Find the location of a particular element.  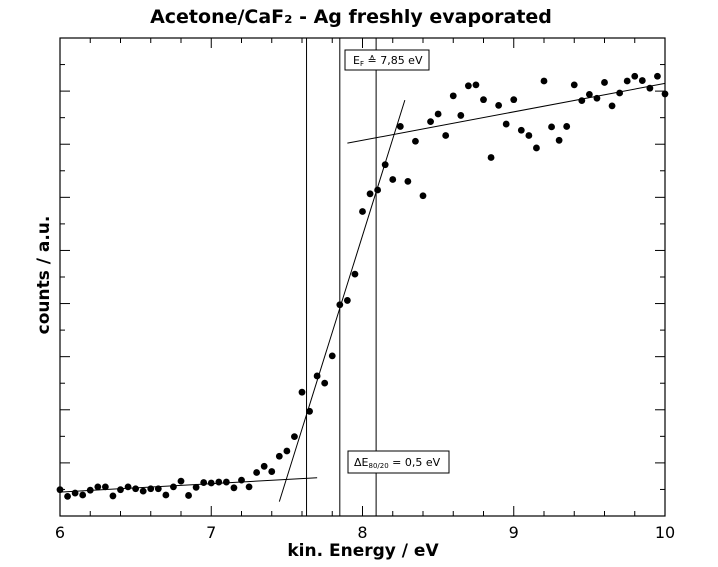

ef-annotation-box is located at coordinates (387, 60).